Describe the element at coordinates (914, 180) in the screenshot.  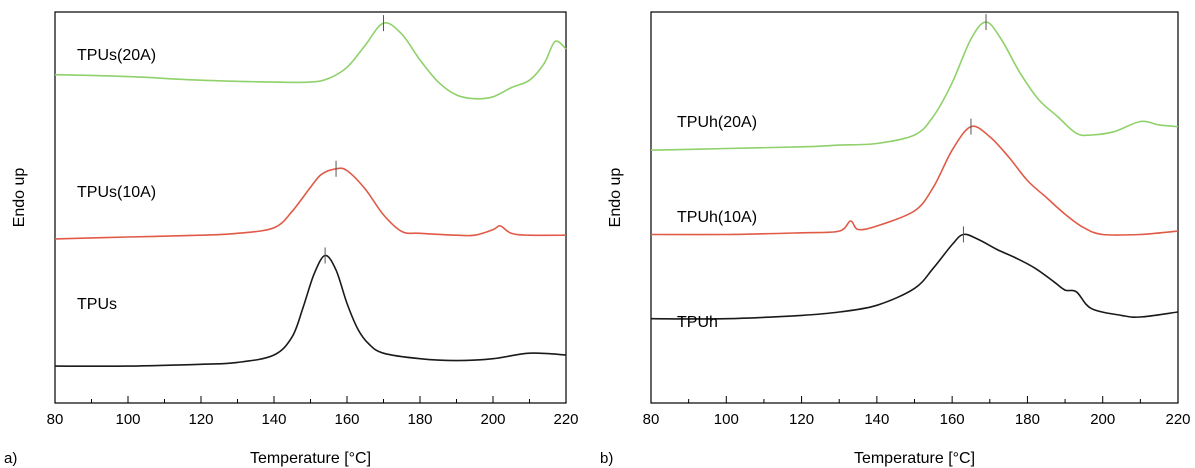
I see `series-line-TPUh(10A)` at that location.